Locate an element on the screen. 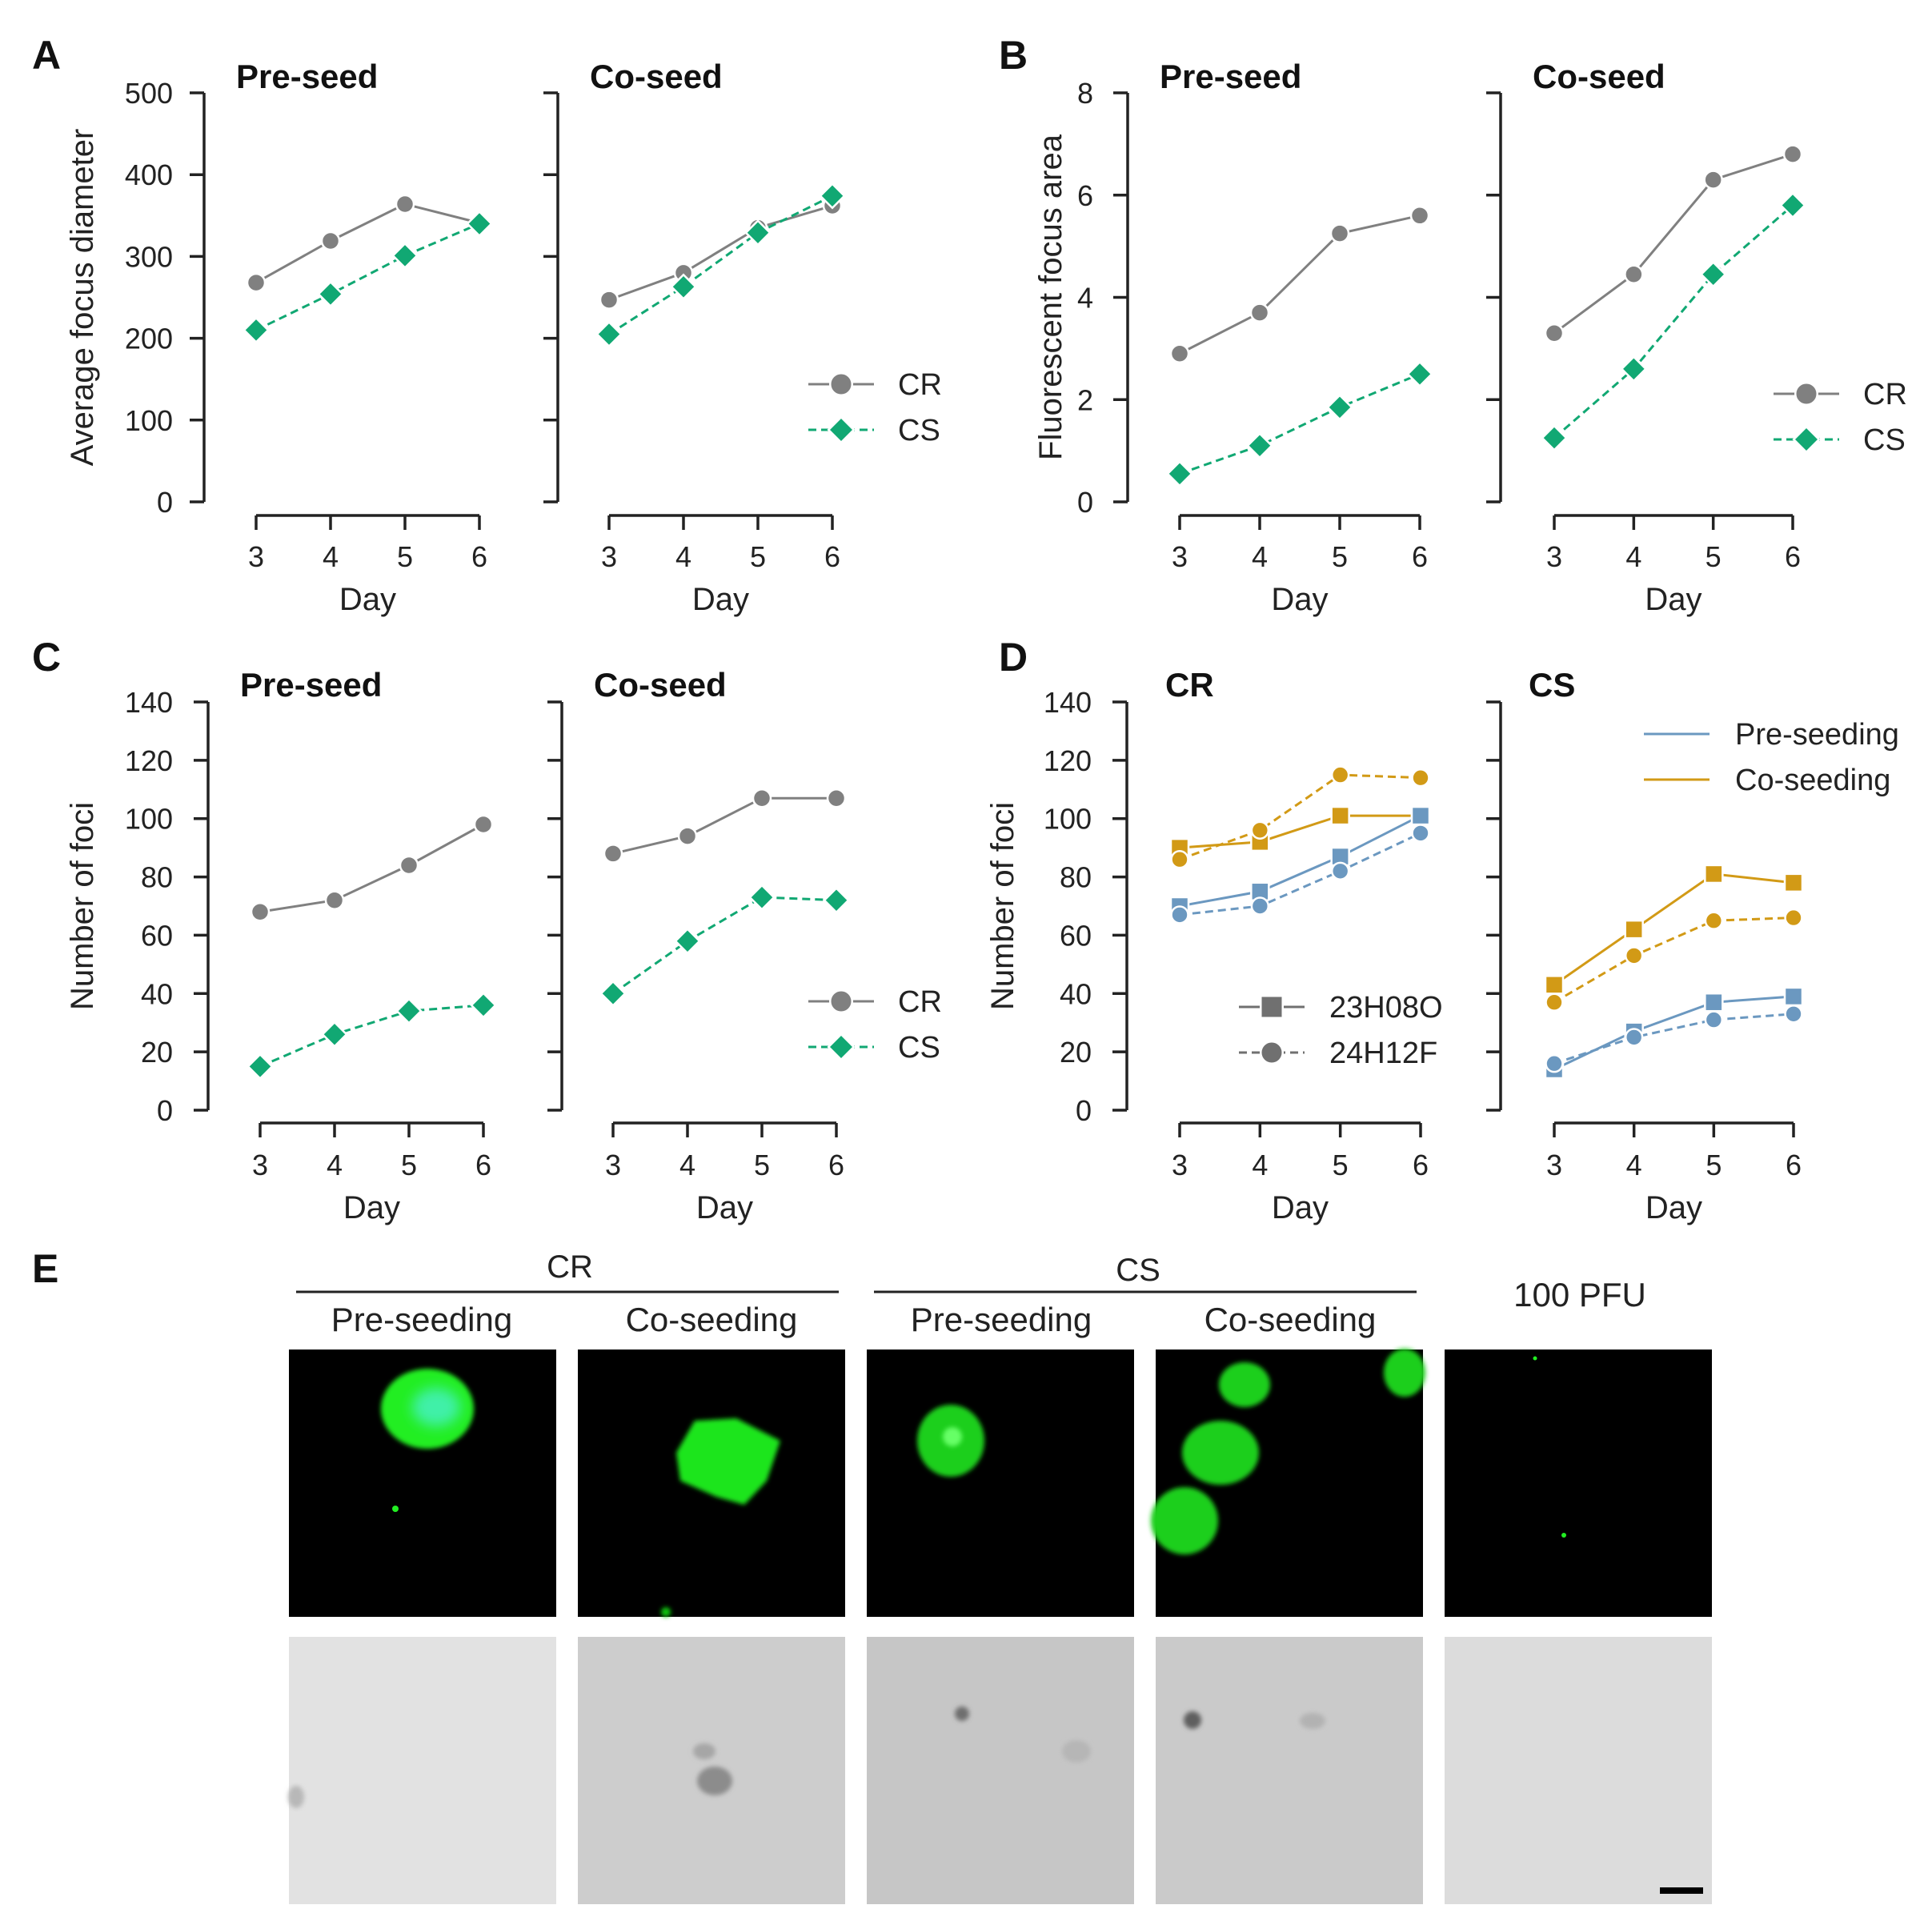  y-tick-label: 80 is located at coordinates (1076, 877).